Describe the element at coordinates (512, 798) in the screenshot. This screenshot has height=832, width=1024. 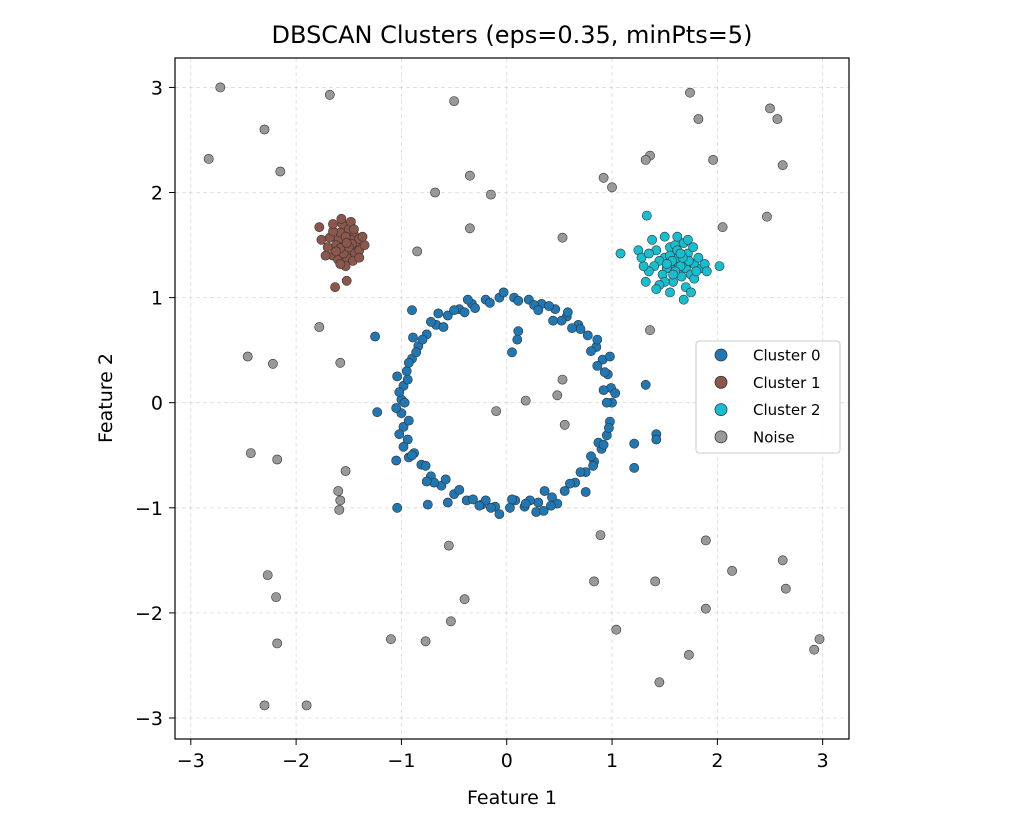
I see `x-axis-label: Feature 1` at that location.